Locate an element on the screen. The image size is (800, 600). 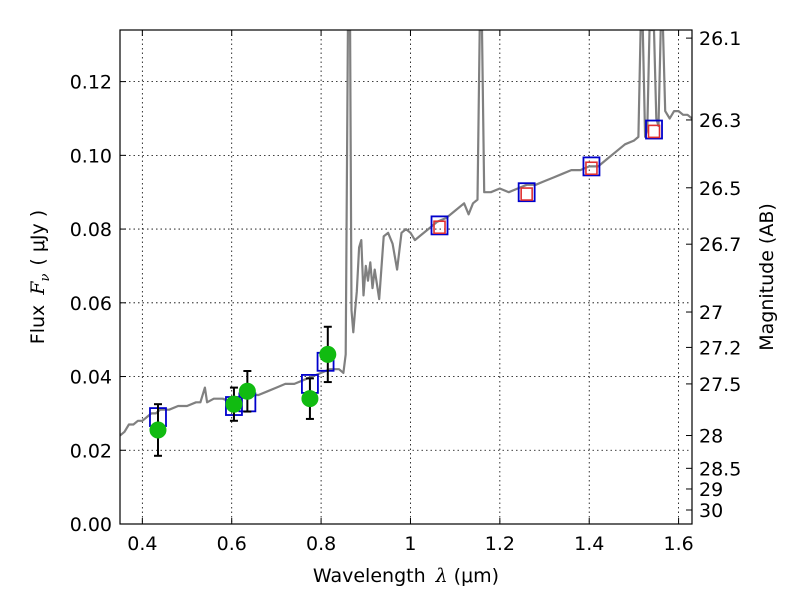
mag-tick-label: 26.5 is located at coordinates (720, 189).